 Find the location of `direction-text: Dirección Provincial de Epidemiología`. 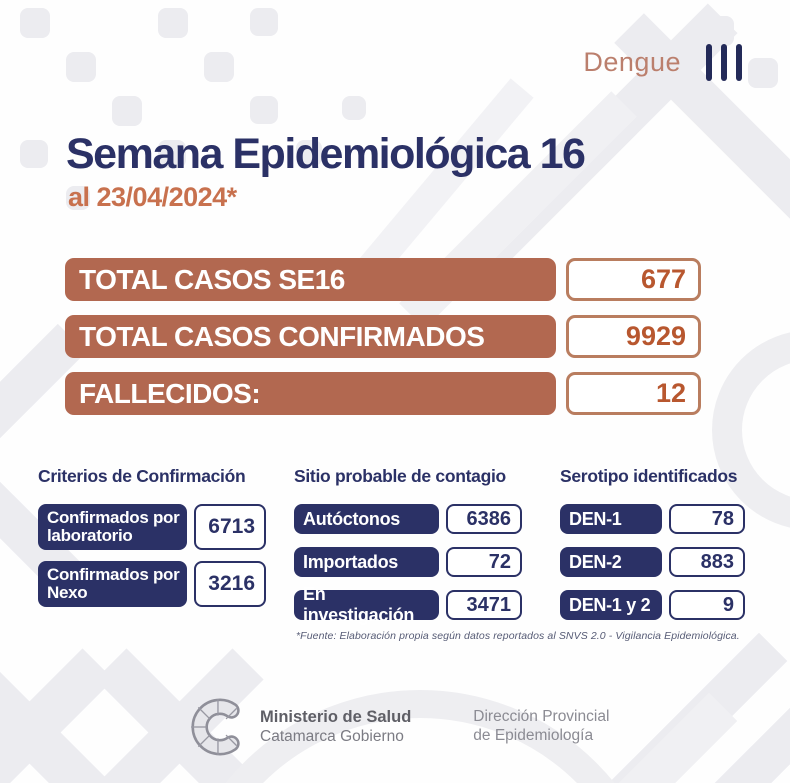

direction-text: Dirección Provincial de Epidemiología is located at coordinates (541, 727).